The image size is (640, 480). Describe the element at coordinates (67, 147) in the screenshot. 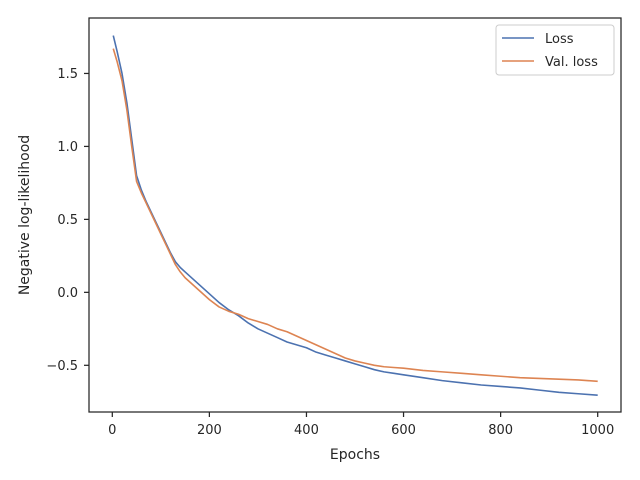

I see `y-tick-label: 1.0` at that location.